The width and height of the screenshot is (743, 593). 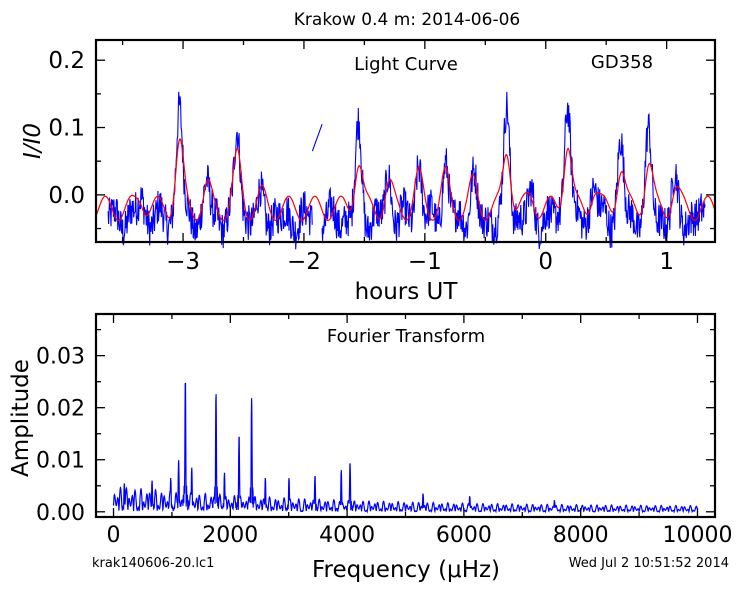 I want to click on fourier-annotation: Fourier Transform, so click(x=406, y=336).